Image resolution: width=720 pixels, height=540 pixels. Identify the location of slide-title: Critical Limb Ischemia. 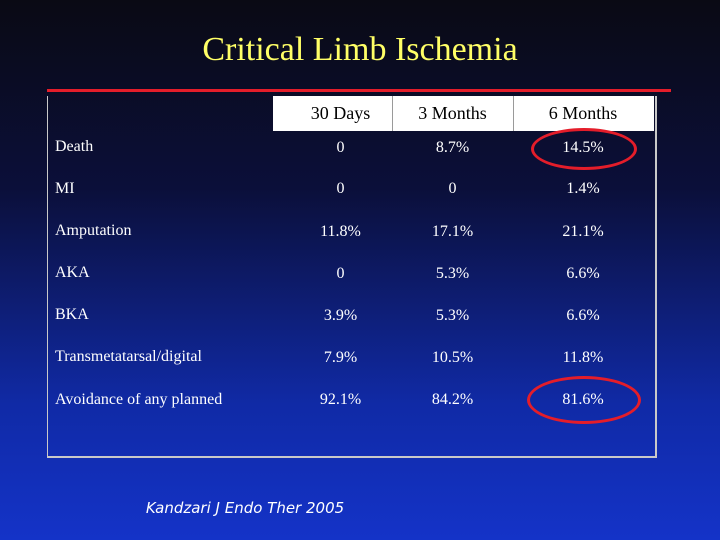
(360, 49).